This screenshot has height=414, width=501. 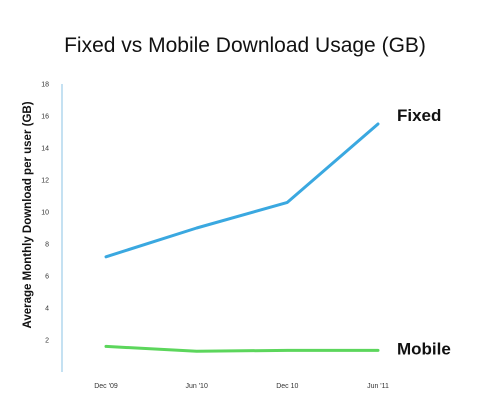 I want to click on y-tick-label: 2, so click(x=47, y=341).